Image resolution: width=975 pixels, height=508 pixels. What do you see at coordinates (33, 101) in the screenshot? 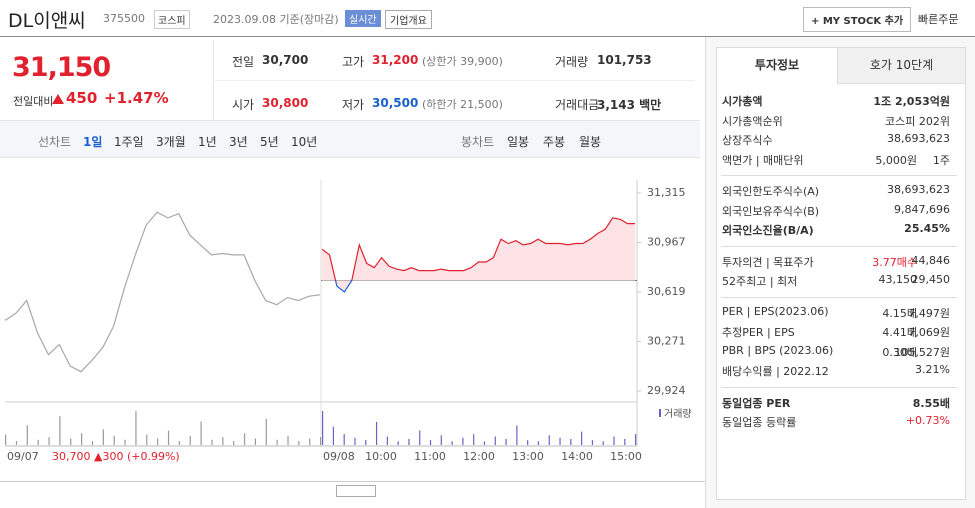
I see `change-label: 전일대비` at bounding box center [33, 101].